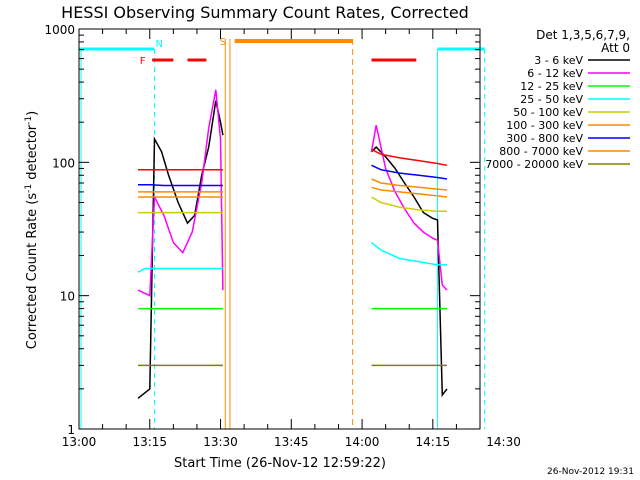 The image size is (640, 480). I want to click on y-tick-label-1000: 1000, so click(59, 30).